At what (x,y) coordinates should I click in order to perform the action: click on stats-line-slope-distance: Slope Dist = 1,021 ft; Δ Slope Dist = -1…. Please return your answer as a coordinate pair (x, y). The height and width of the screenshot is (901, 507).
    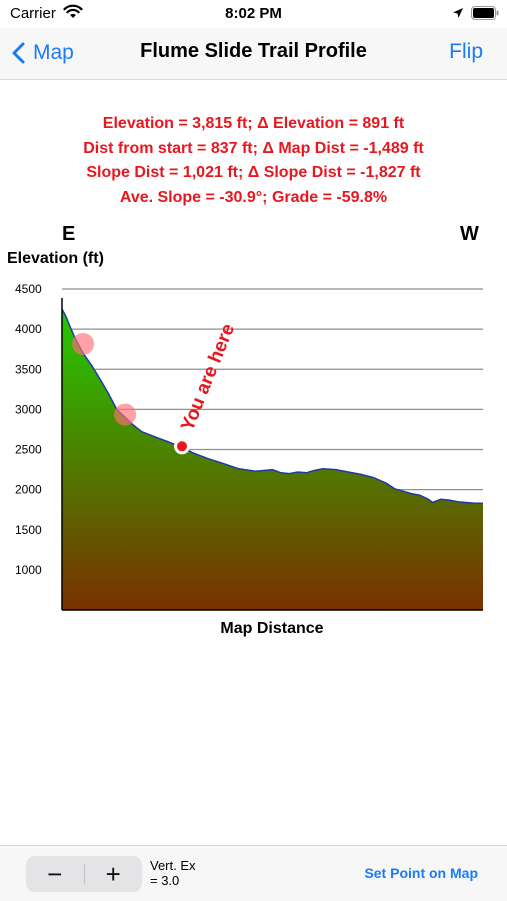
    Looking at the image, I should click on (253, 172).